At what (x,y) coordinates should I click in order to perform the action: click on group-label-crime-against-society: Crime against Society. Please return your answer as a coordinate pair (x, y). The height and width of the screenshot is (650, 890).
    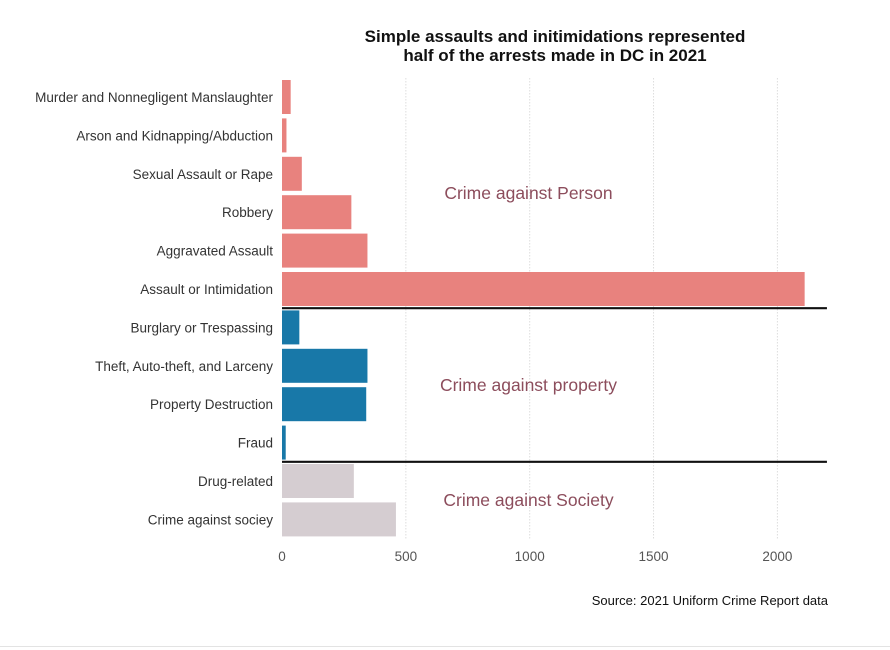
    Looking at the image, I should click on (528, 500).